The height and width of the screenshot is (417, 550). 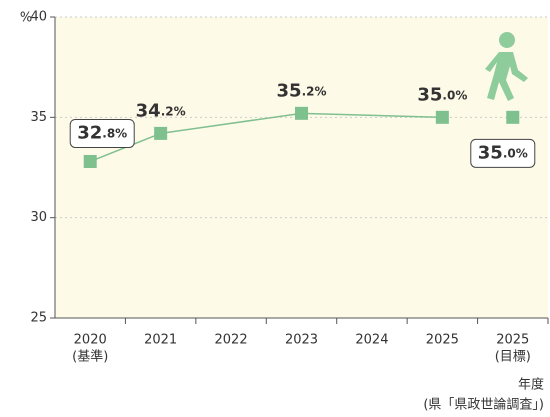 What do you see at coordinates (114, 133) in the screenshot?
I see `label-sub: .8%` at bounding box center [114, 133].